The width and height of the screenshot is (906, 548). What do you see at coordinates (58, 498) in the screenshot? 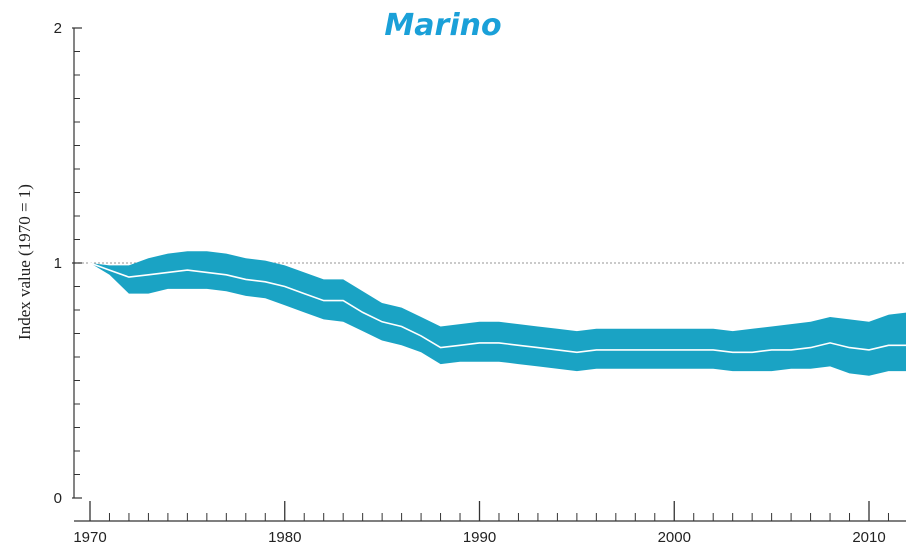
I see `y-tick-label: 0` at bounding box center [58, 498].